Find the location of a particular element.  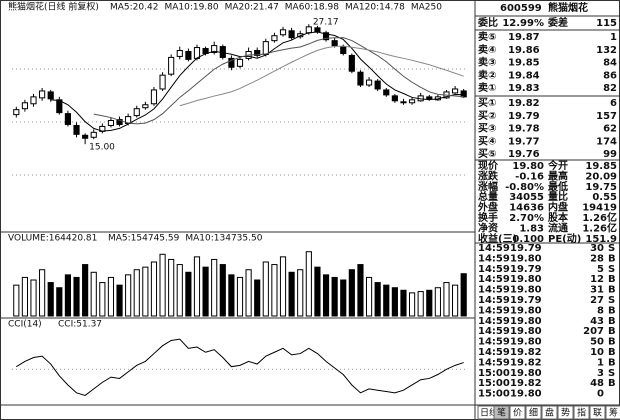

qty: 31 is located at coordinates (597, 290).